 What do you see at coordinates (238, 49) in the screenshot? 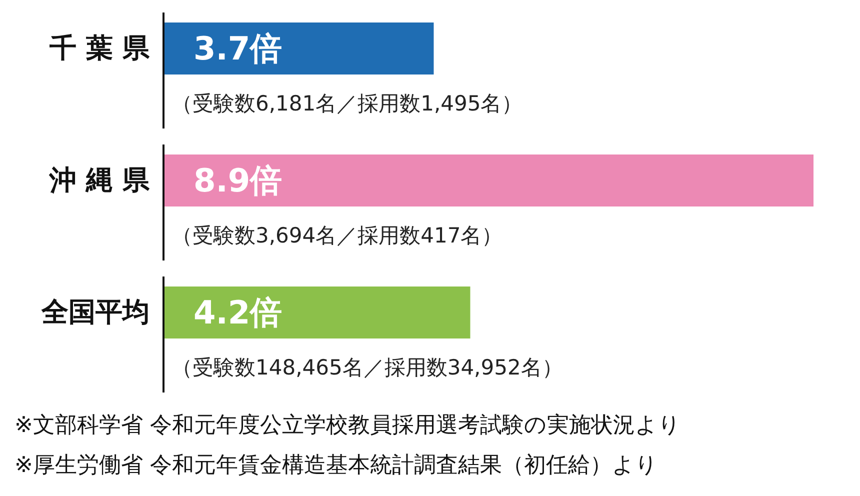
I see `data-label: 3.7倍` at bounding box center [238, 49].